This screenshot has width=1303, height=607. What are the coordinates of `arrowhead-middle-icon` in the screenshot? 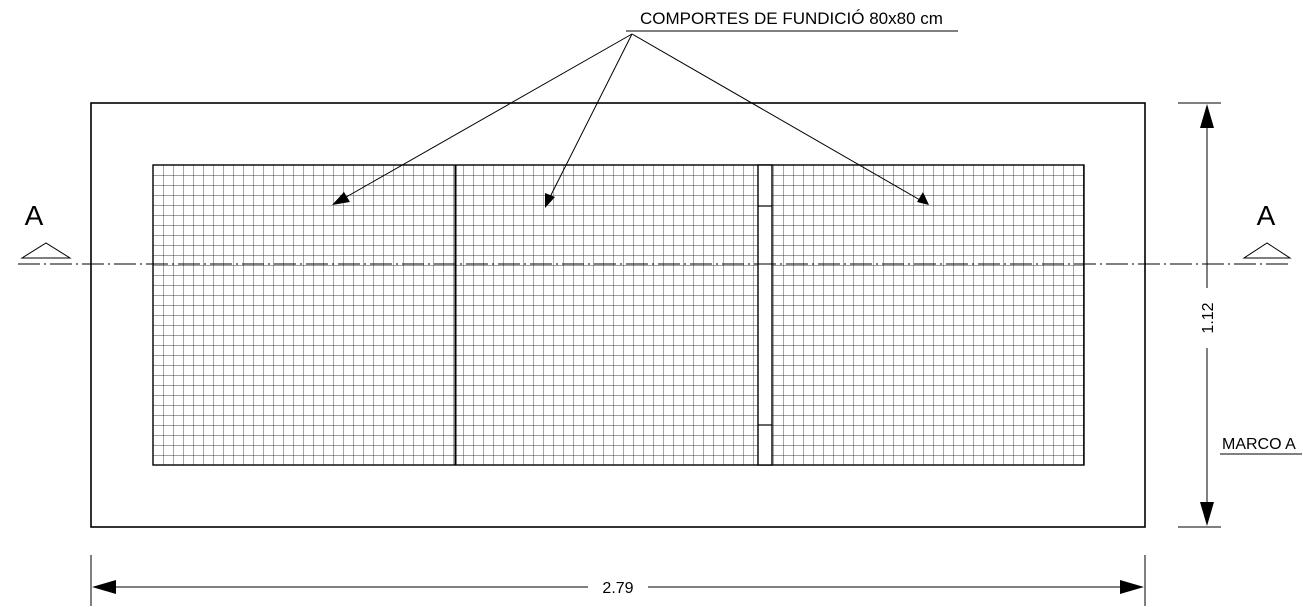 It's located at (550, 200).